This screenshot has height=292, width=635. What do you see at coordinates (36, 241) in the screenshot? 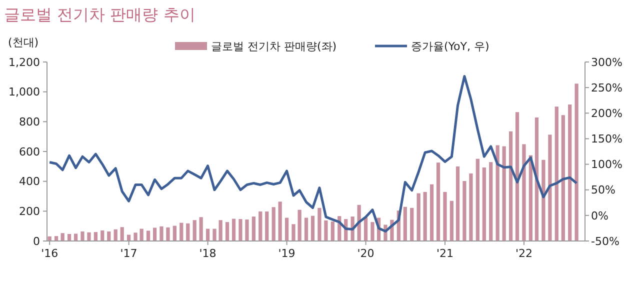
I see `y-tick-label: 0` at bounding box center [36, 241].